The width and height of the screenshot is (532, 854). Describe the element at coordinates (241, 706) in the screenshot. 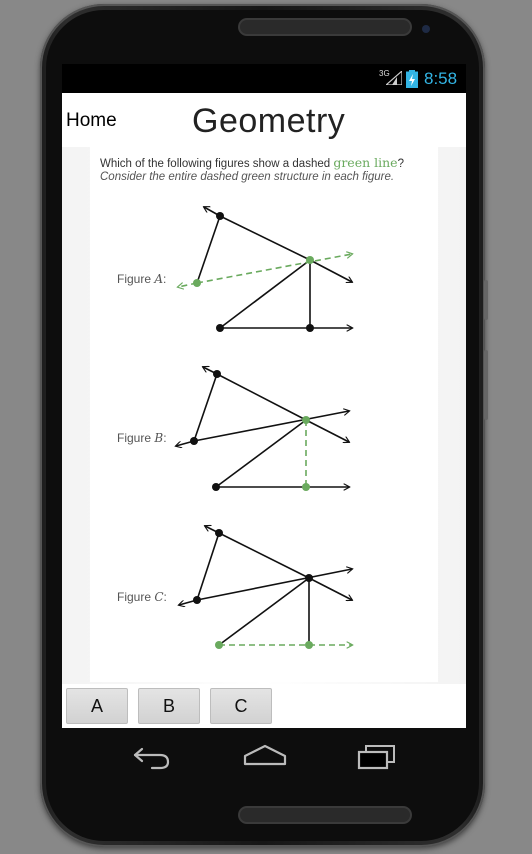

I see `answer-c-button: C` at that location.